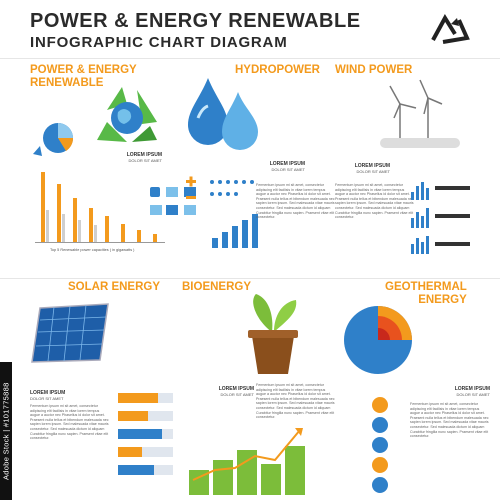  I want to click on hydro-mini-chart, so click(222, 212).